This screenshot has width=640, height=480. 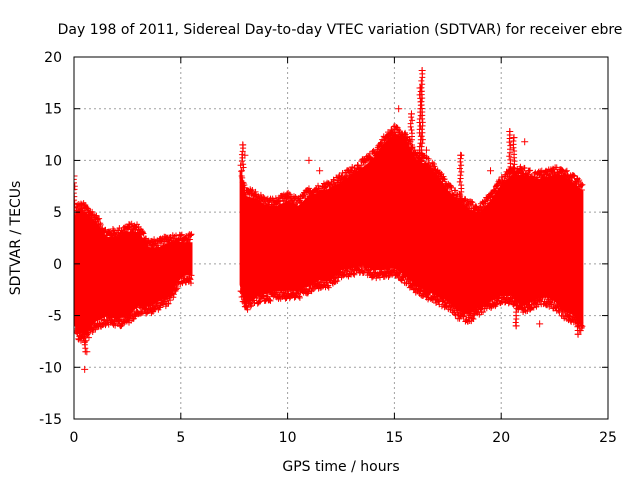 What do you see at coordinates (180, 438) in the screenshot?
I see `x-tick-label: 5` at bounding box center [180, 438].